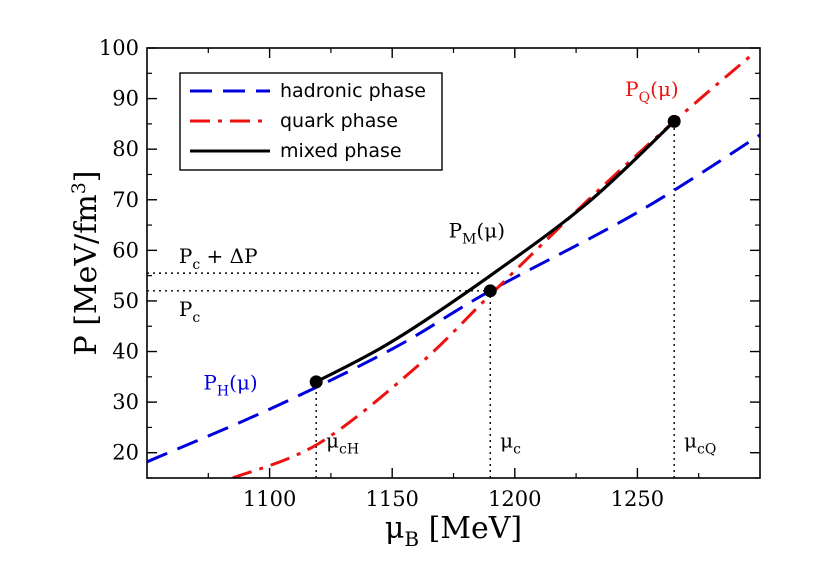 The width and height of the screenshot is (820, 585). I want to click on y-tick-label: 30, so click(125, 402).